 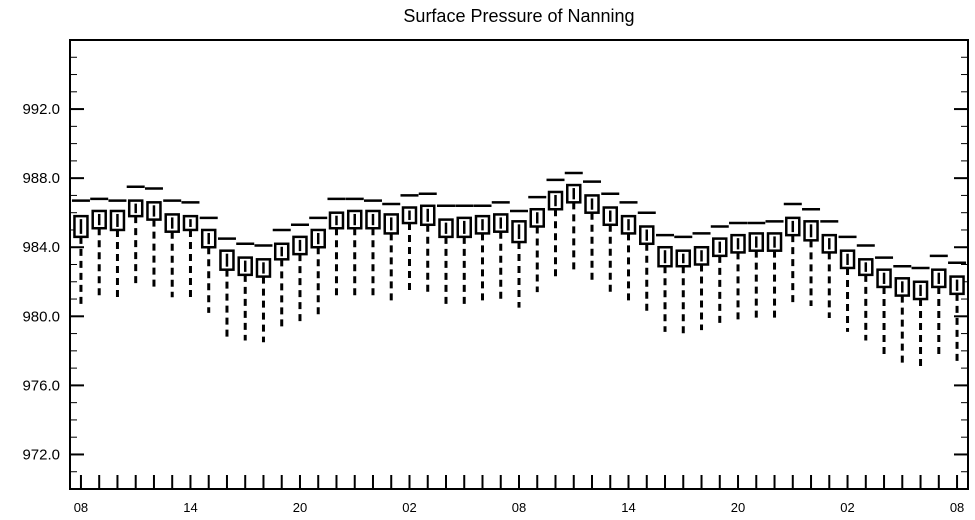 I want to click on chart-title: Surface Pressure of Nanning, so click(x=518, y=16).